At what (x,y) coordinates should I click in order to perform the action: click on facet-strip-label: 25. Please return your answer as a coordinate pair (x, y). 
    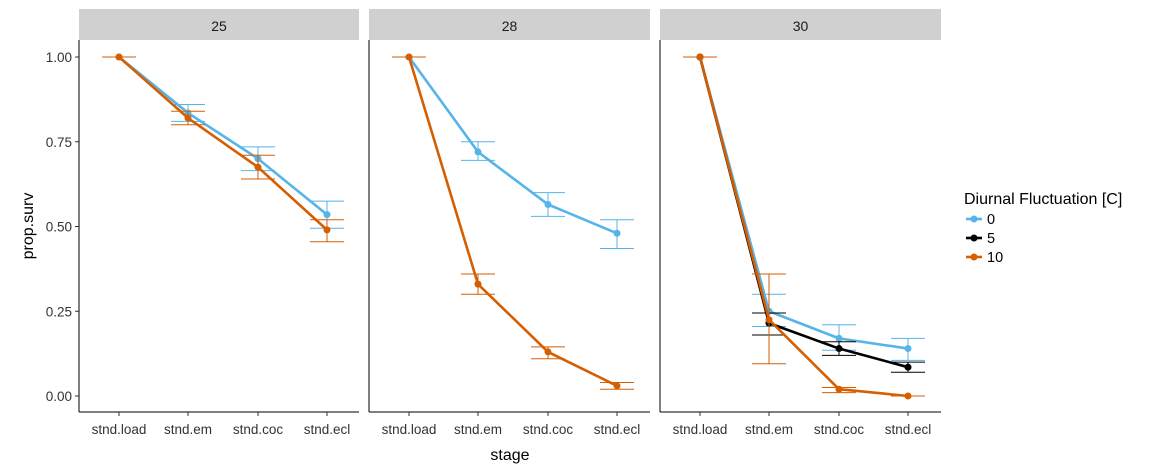
    Looking at the image, I should click on (219, 26).